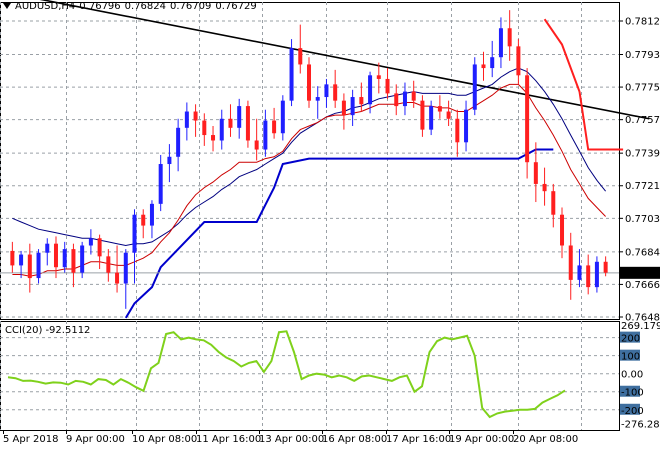 The image size is (660, 450). Describe the element at coordinates (95, 439) in the screenshot. I see `time-label: 9 Apr 00:00` at that location.